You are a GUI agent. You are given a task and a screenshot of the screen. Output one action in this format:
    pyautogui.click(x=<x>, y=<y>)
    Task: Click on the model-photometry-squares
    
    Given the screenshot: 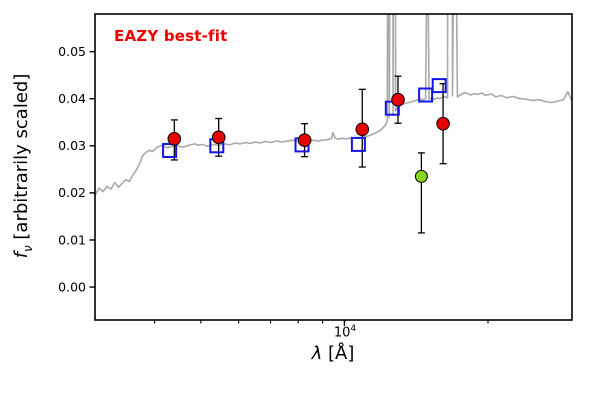 What is the action you would take?
    pyautogui.click(x=304, y=118)
    